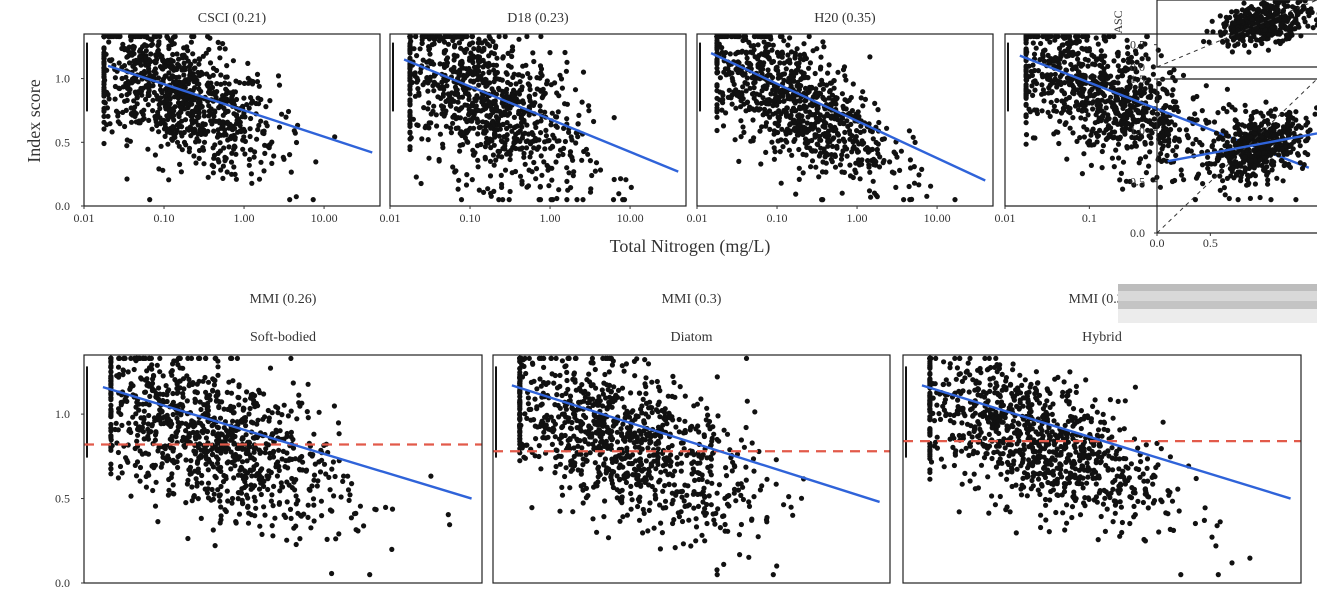  Describe the element at coordinates (541, 115) in the screenshot. I see `regression-line` at that location.